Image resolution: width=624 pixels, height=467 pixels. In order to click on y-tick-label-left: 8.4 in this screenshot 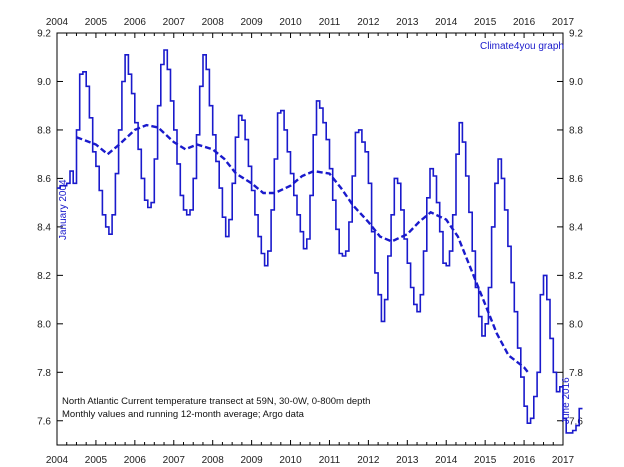, I will do `click(44, 227)`.